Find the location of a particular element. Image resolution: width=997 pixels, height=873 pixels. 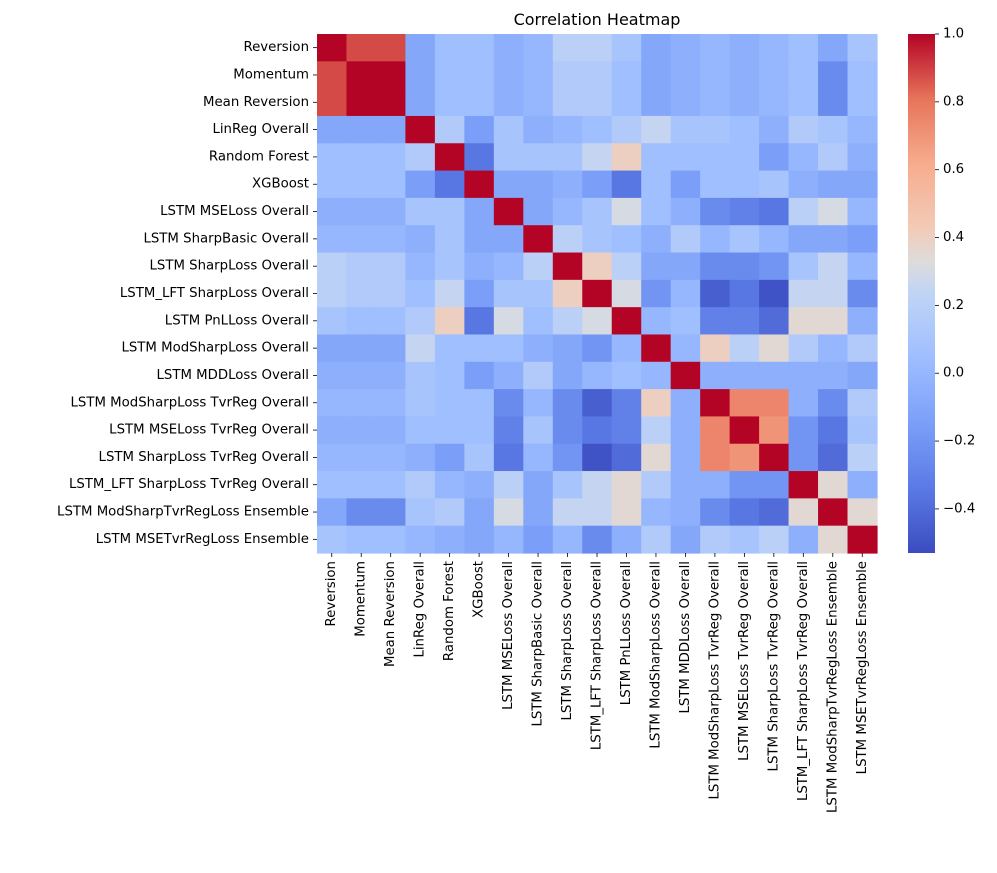

colorbar-tick-label: −0.4 is located at coordinates (959, 508).